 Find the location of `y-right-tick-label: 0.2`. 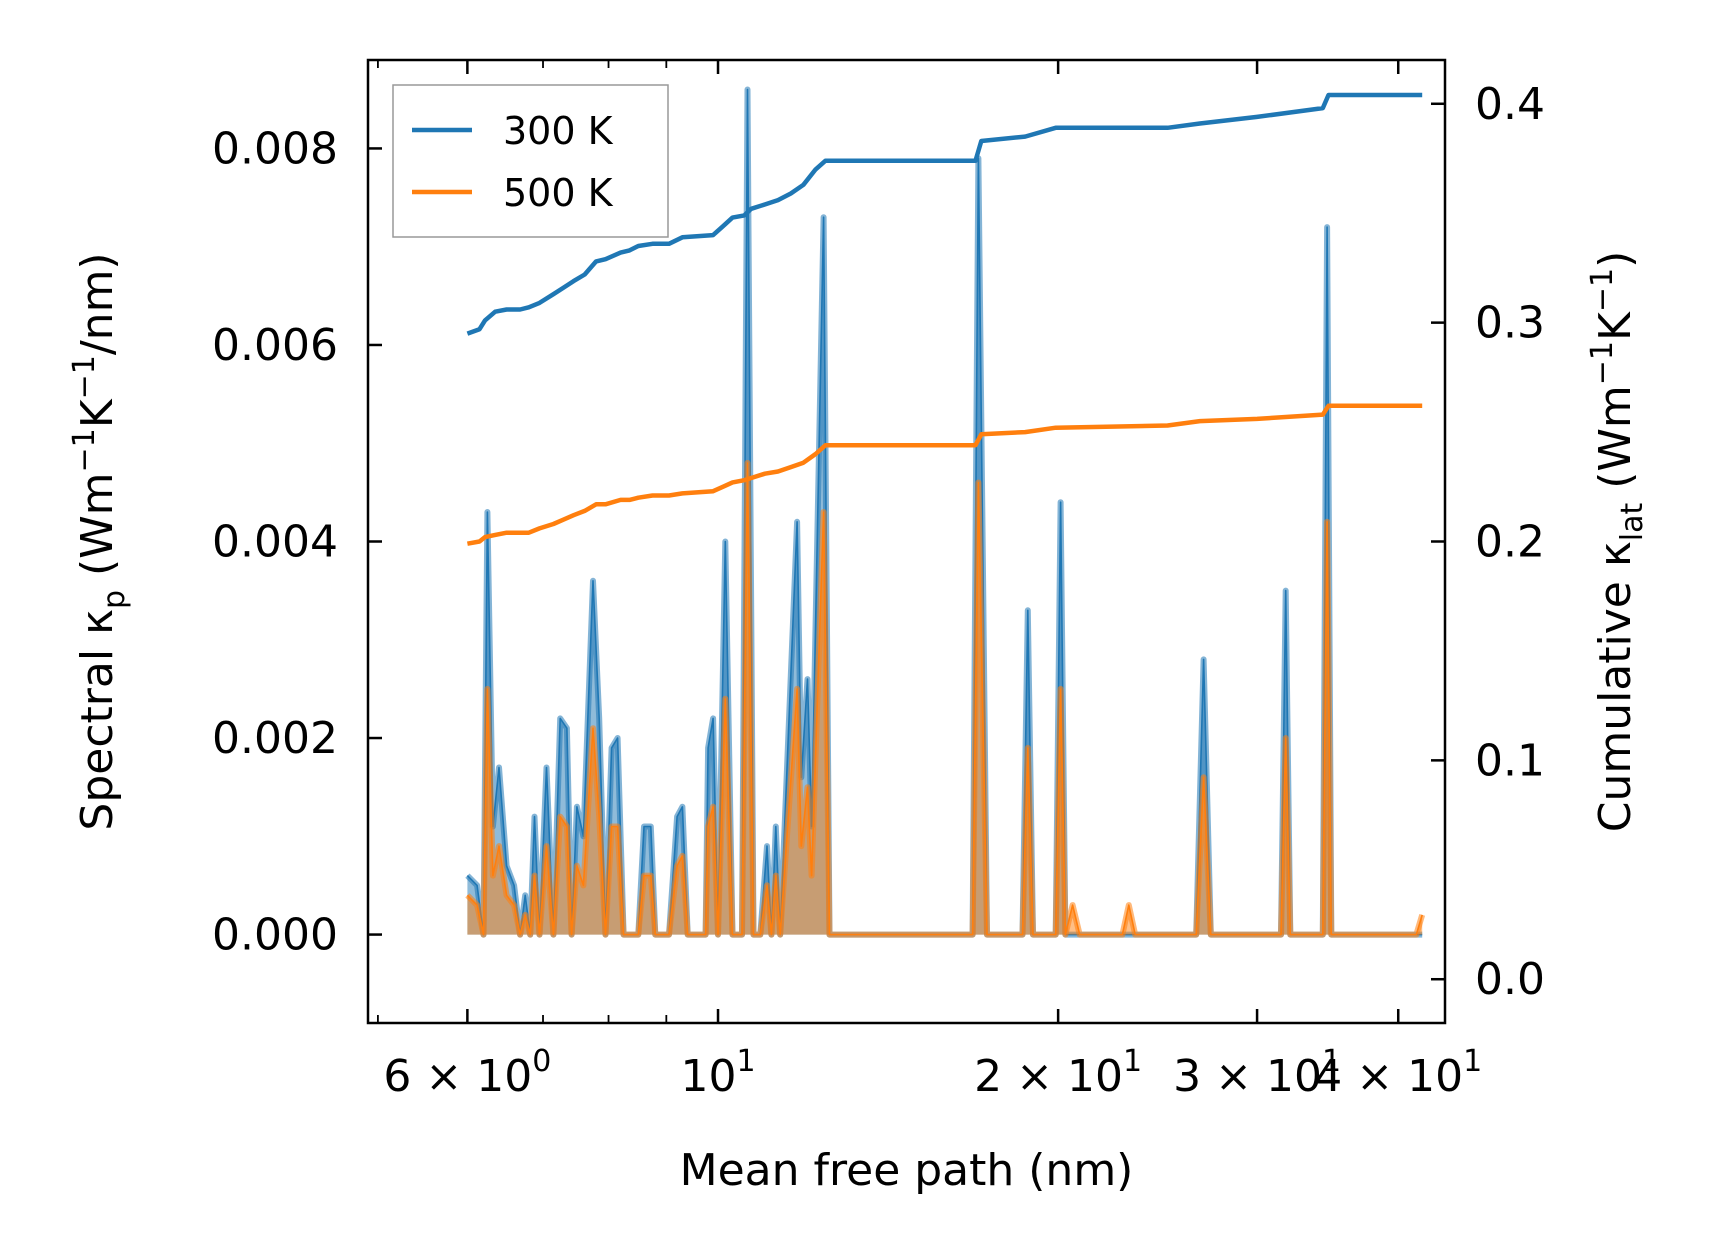

y-right-tick-label: 0.2 is located at coordinates (1510, 542).